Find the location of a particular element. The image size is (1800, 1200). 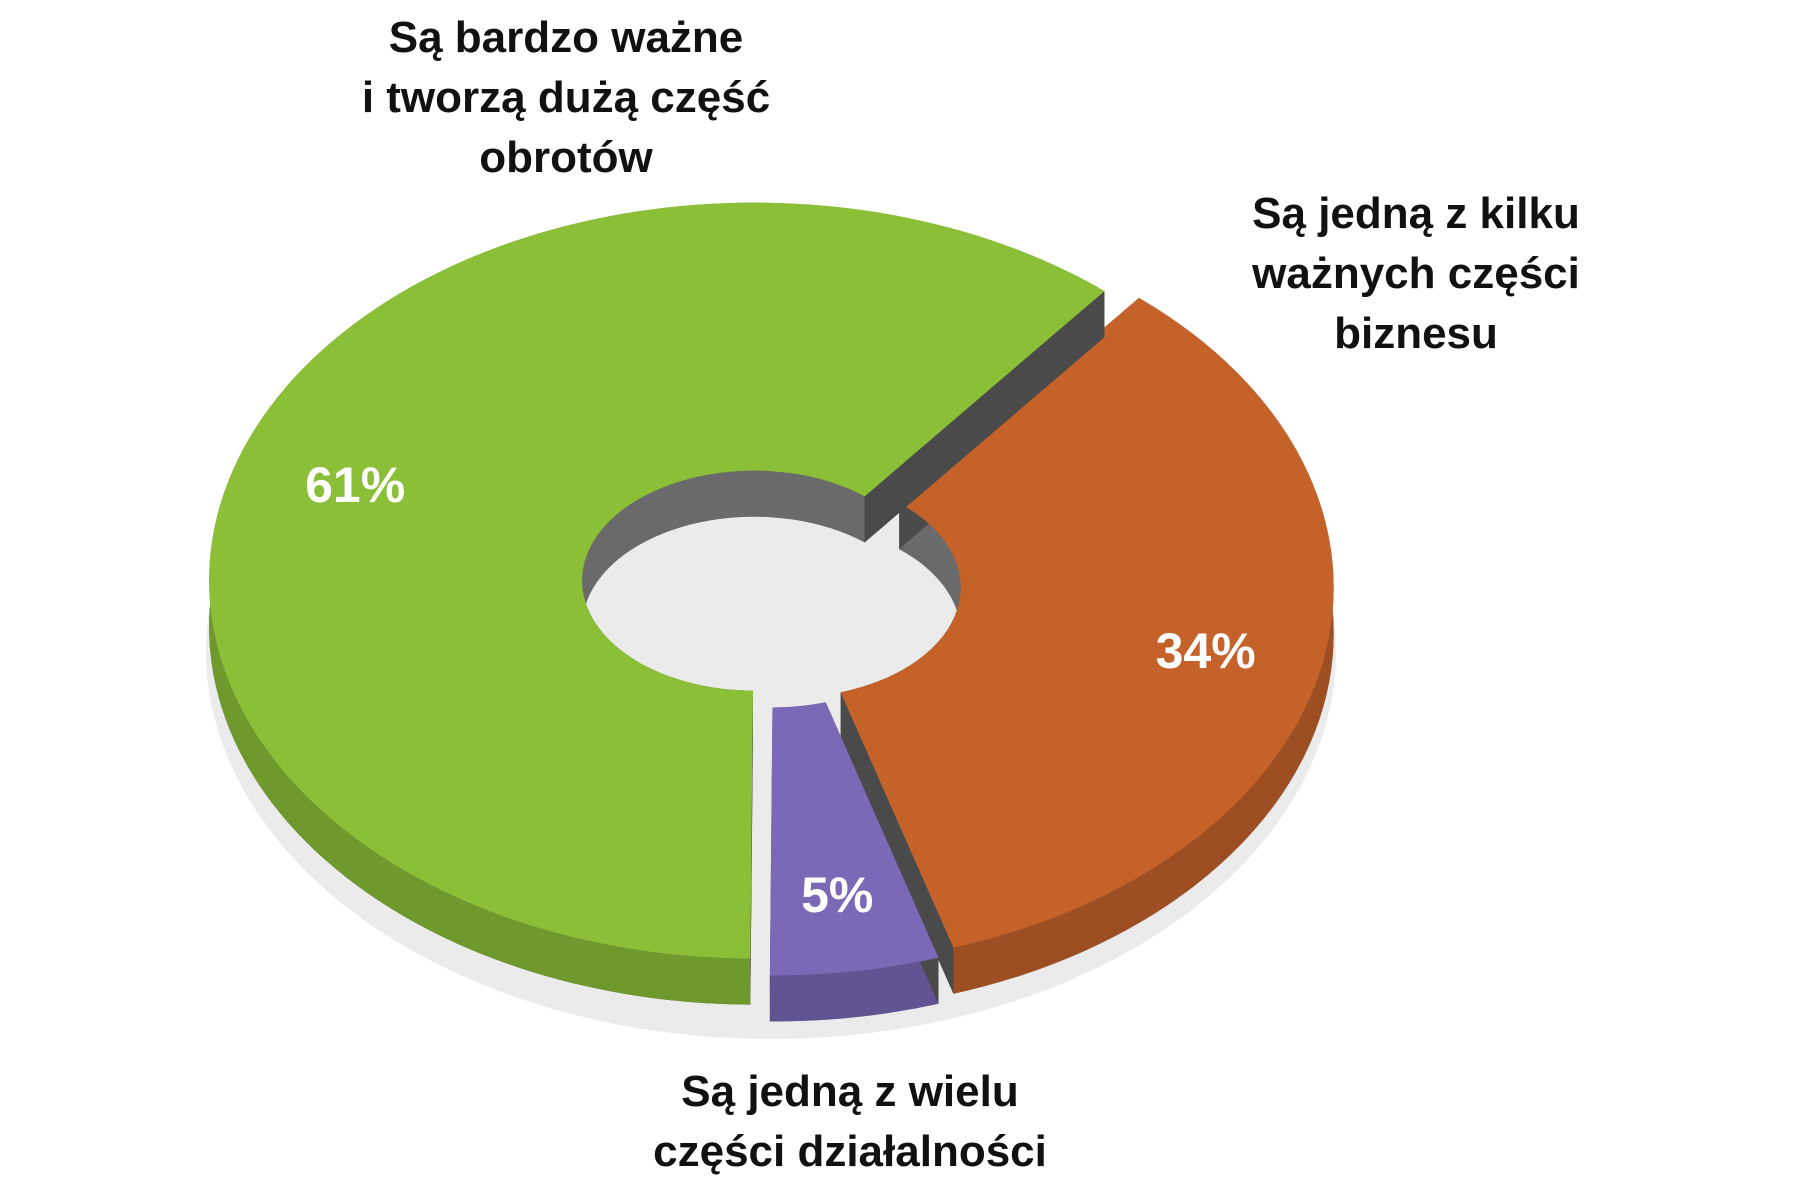

value-label: 5% is located at coordinates (837, 895).